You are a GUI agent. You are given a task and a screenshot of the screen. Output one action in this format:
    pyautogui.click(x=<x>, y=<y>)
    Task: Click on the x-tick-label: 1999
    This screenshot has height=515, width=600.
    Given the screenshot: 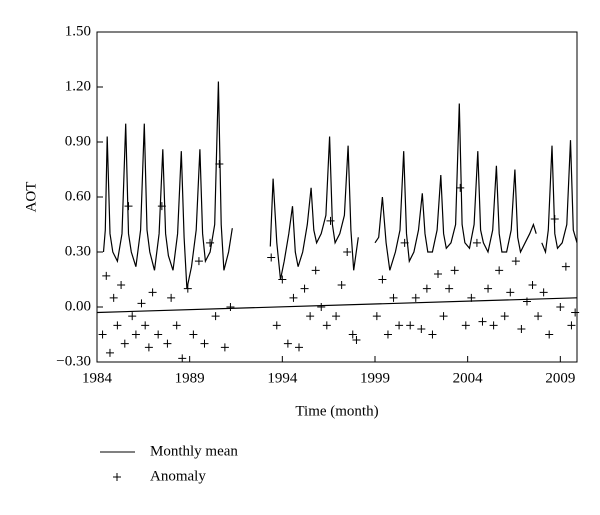 What is the action you would take?
    pyautogui.click(x=375, y=378)
    